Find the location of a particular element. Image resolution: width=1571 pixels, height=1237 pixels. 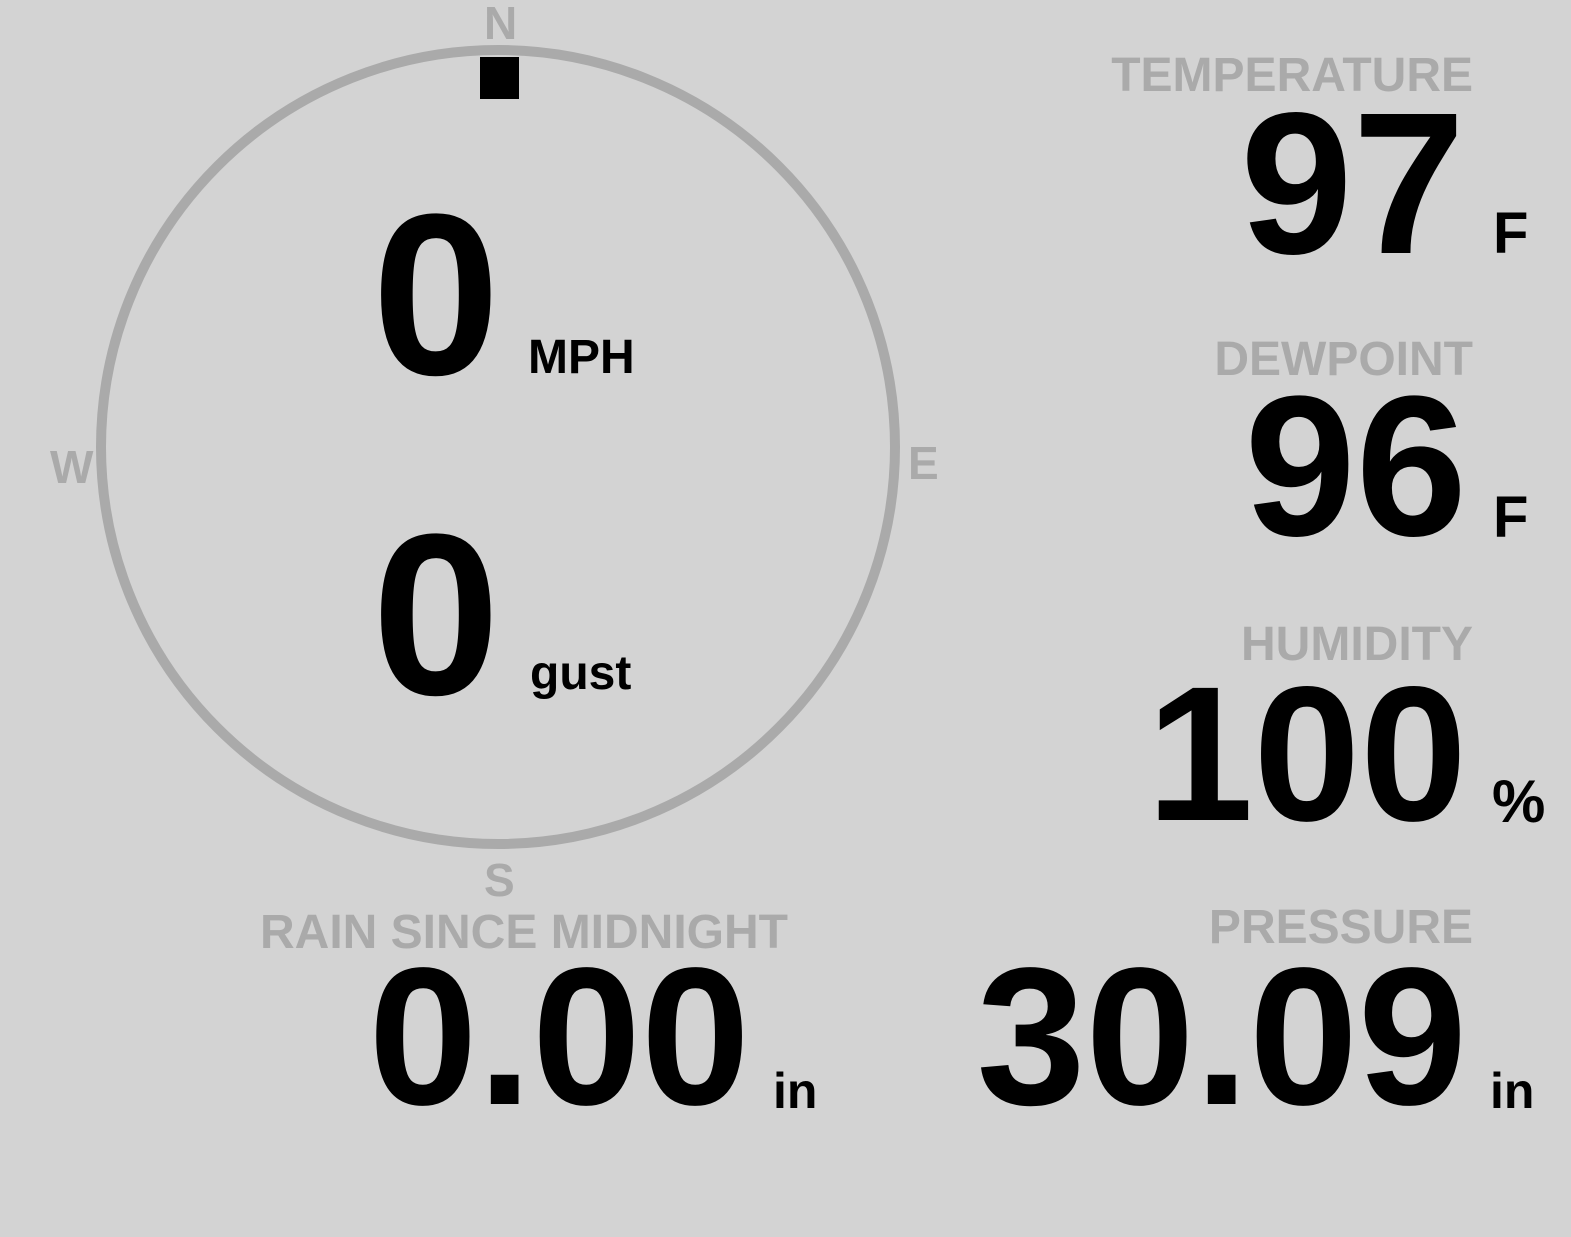

compass-south-label: S is located at coordinates (499, 880).